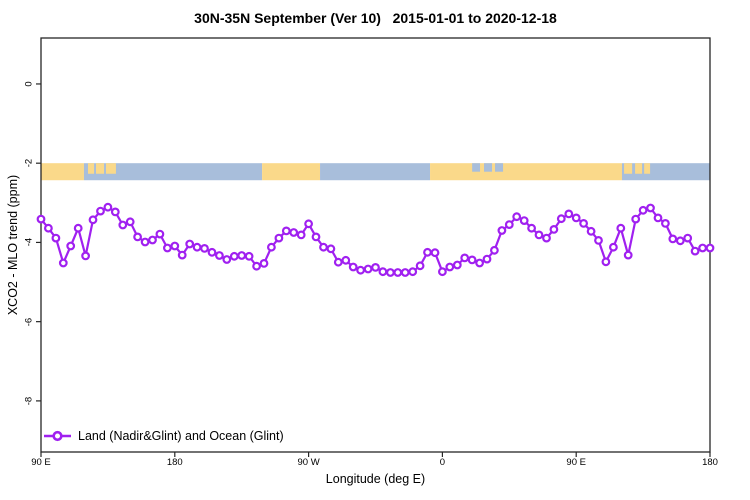 Image resolution: width=750 pixels, height=500 pixels. I want to click on legend-label: Land (Nadir&Glint) and Ocean (Glint), so click(181, 436).